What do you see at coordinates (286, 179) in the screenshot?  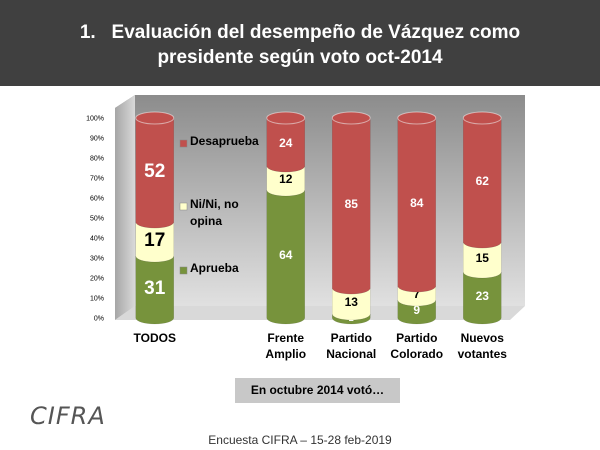 I see `value-label: 12` at bounding box center [286, 179].